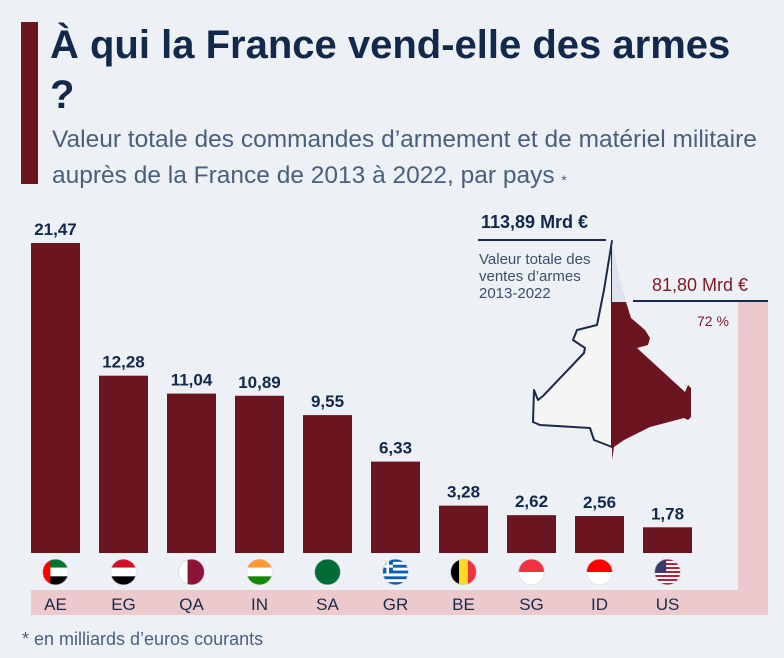 The image size is (784, 658). Describe the element at coordinates (123, 572) in the screenshot. I see `flag-icon-EG` at that location.